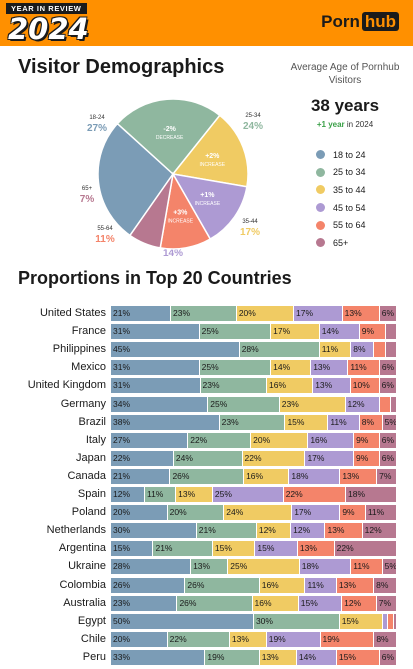  Describe the element at coordinates (320, 603) in the screenshot. I see `bar-segment-45-54: 15%` at that location.